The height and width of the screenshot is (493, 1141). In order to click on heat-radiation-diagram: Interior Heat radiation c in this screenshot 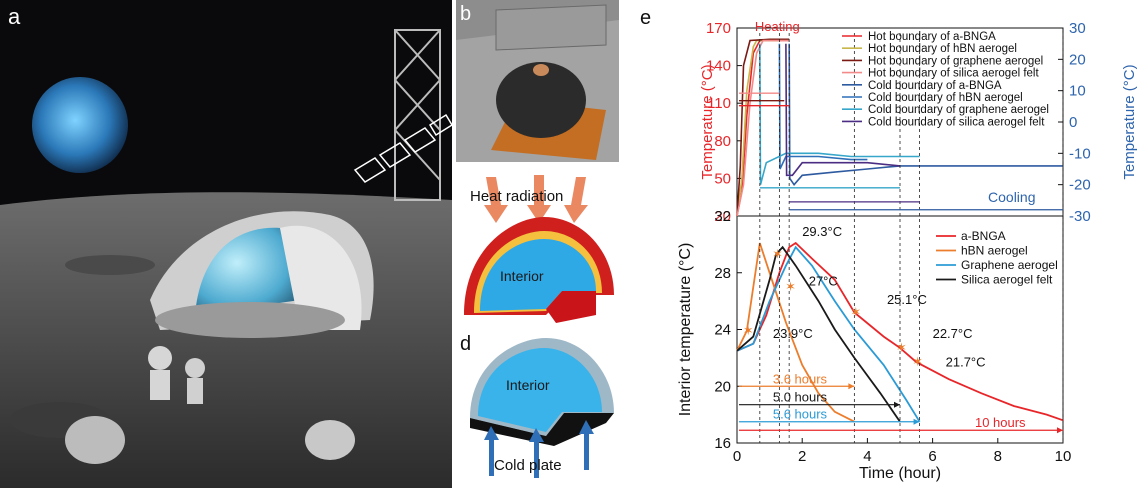, I will do `click(537, 245)`.